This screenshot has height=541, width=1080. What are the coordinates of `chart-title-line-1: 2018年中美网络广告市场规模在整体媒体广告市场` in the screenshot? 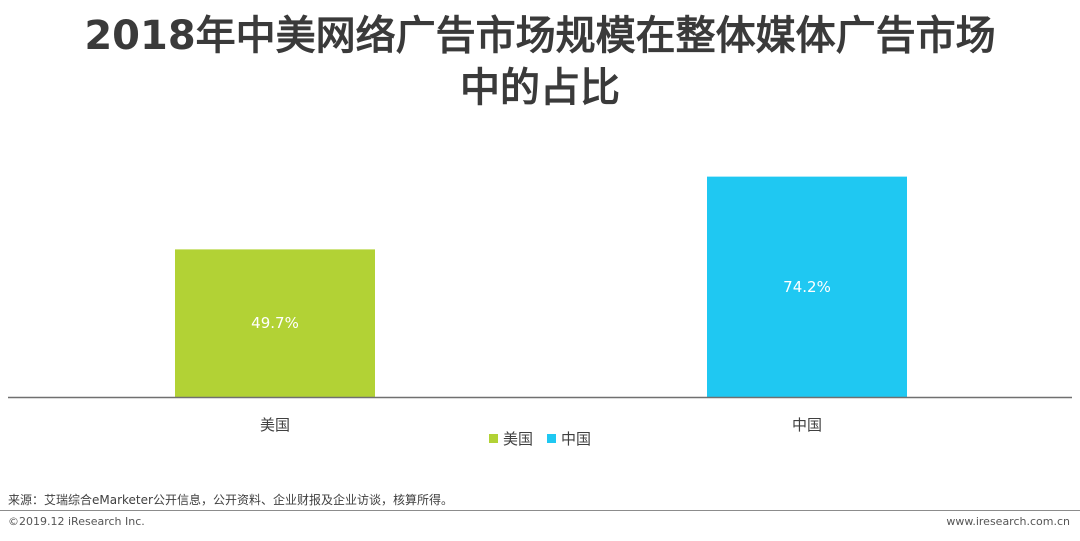 It's located at (540, 36).